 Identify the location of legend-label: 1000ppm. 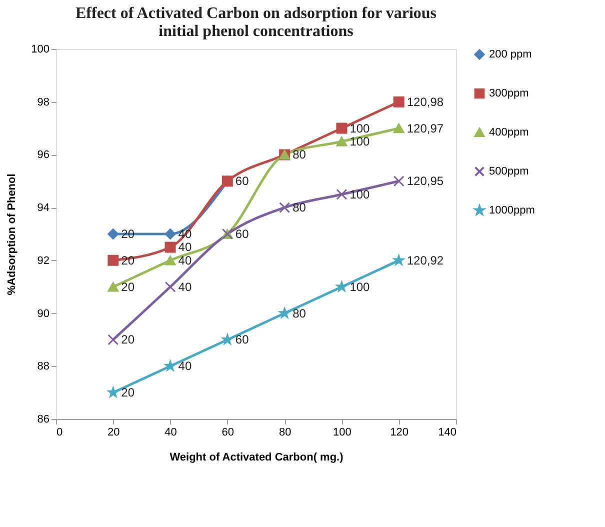
(512, 210).